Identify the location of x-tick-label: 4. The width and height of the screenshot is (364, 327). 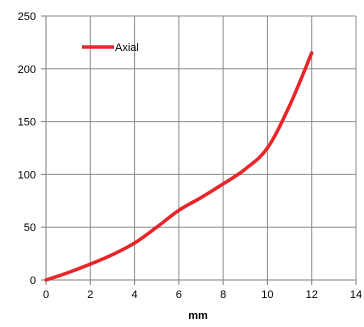
(135, 295).